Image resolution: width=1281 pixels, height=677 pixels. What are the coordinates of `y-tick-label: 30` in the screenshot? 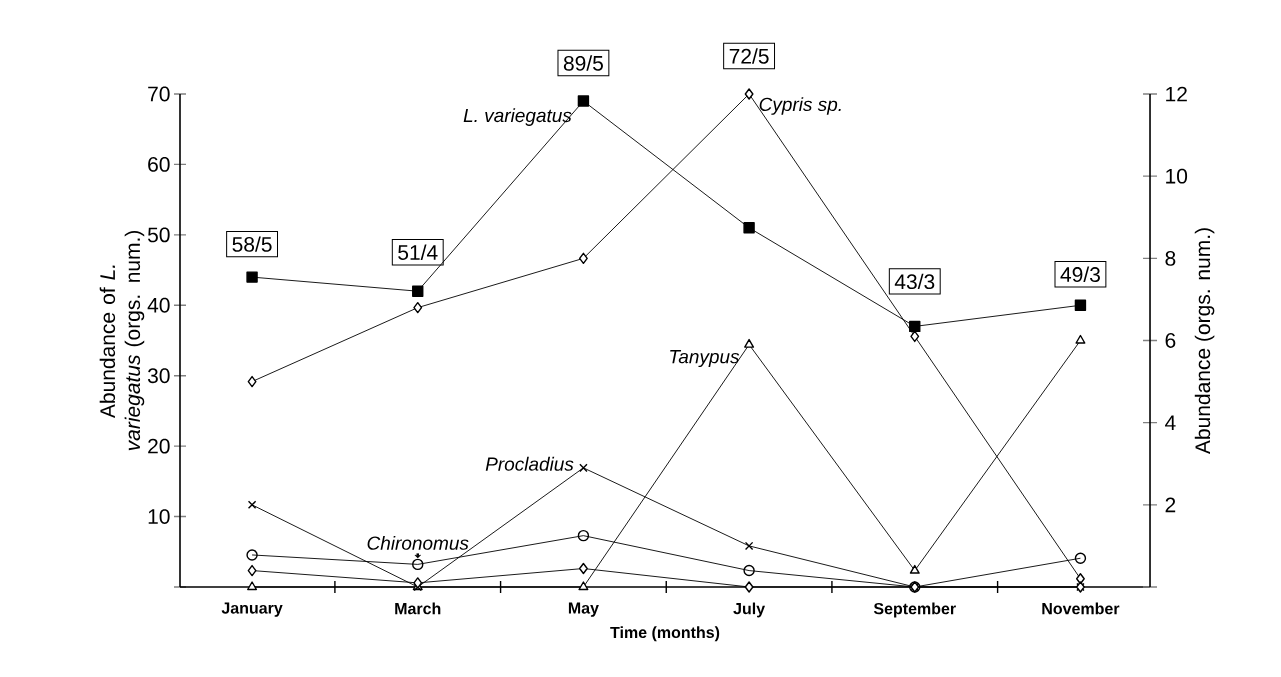 It's located at (158, 376).